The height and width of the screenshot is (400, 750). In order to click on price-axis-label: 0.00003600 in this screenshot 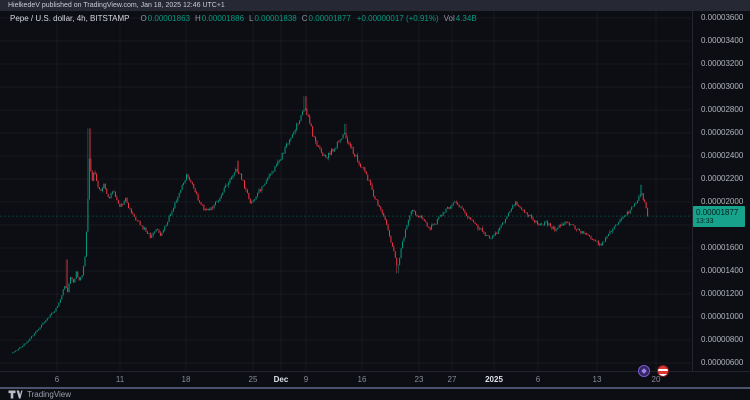, I will do `click(722, 17)`.